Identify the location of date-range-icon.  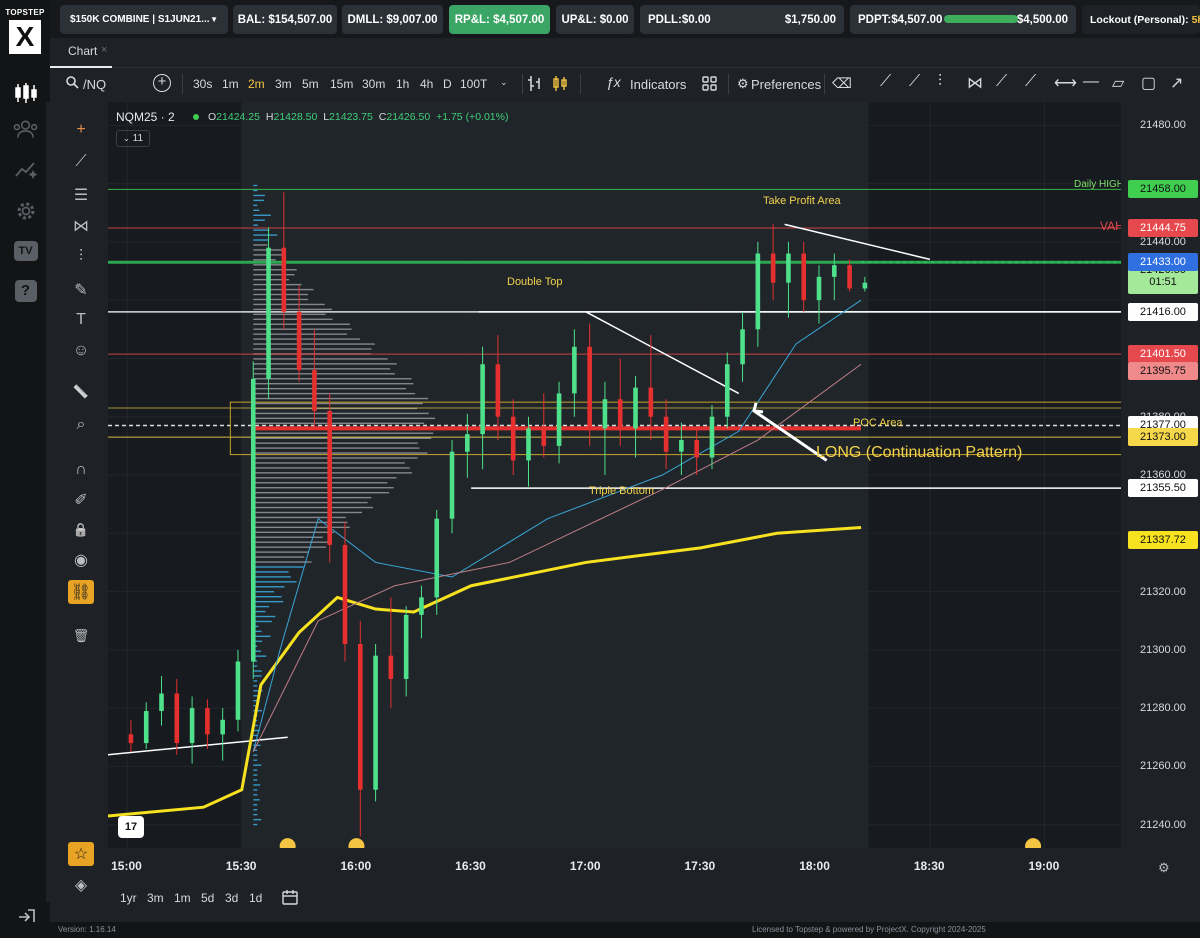
(290, 899).